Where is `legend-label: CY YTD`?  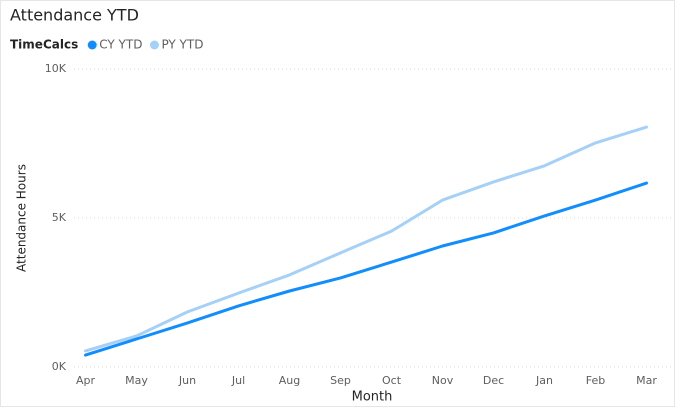 legend-label: CY YTD is located at coordinates (120, 45).